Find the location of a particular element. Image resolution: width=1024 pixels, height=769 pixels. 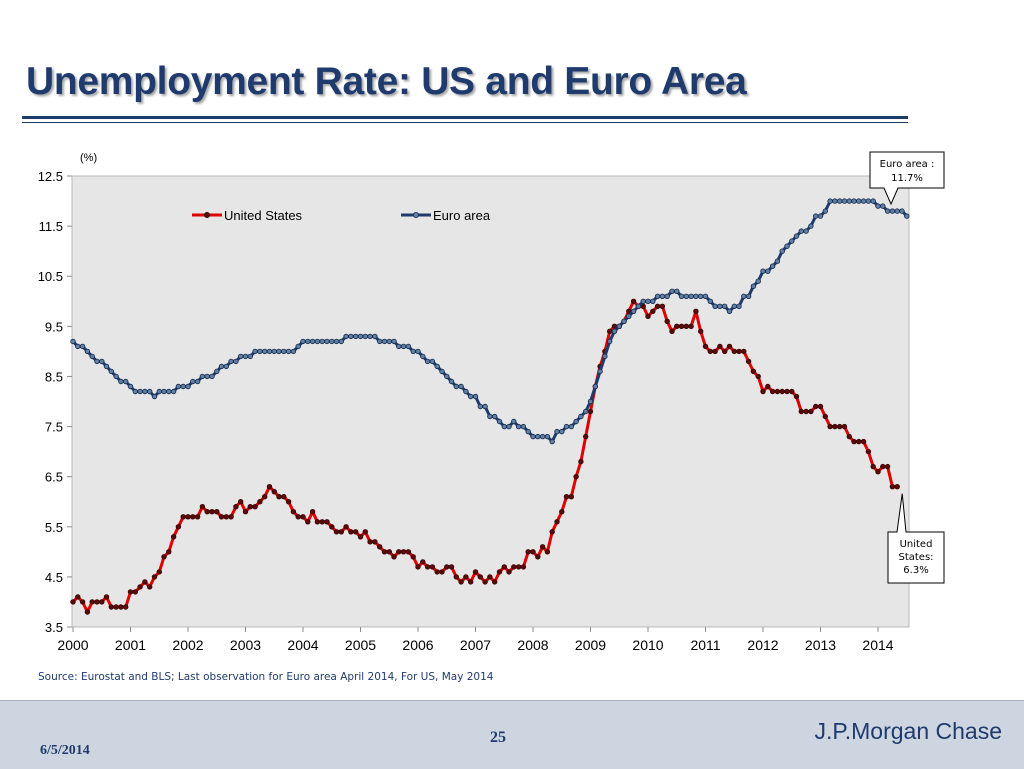

x-tick-label: 2001 is located at coordinates (130, 645).